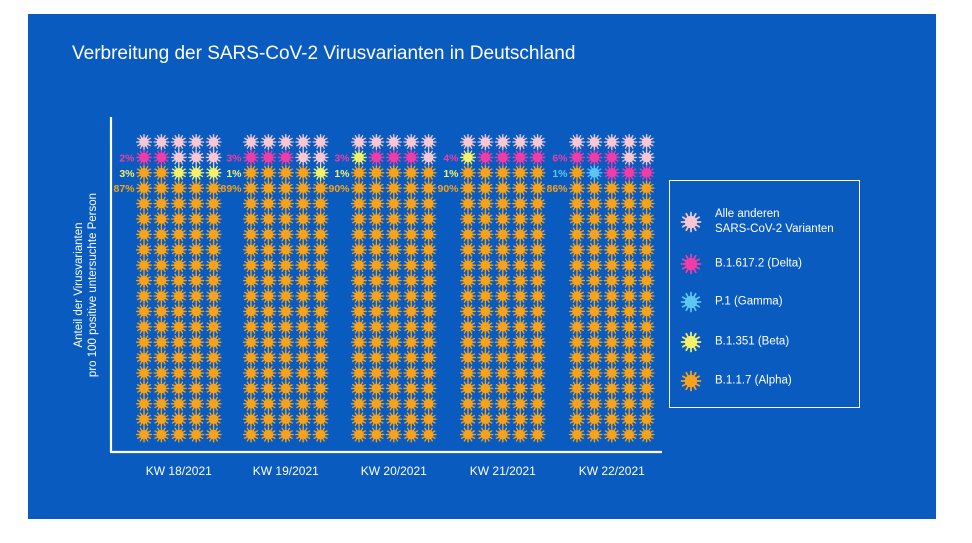 The width and height of the screenshot is (972, 543). I want to click on x-tick-label: KW 19/2021, so click(286, 471).